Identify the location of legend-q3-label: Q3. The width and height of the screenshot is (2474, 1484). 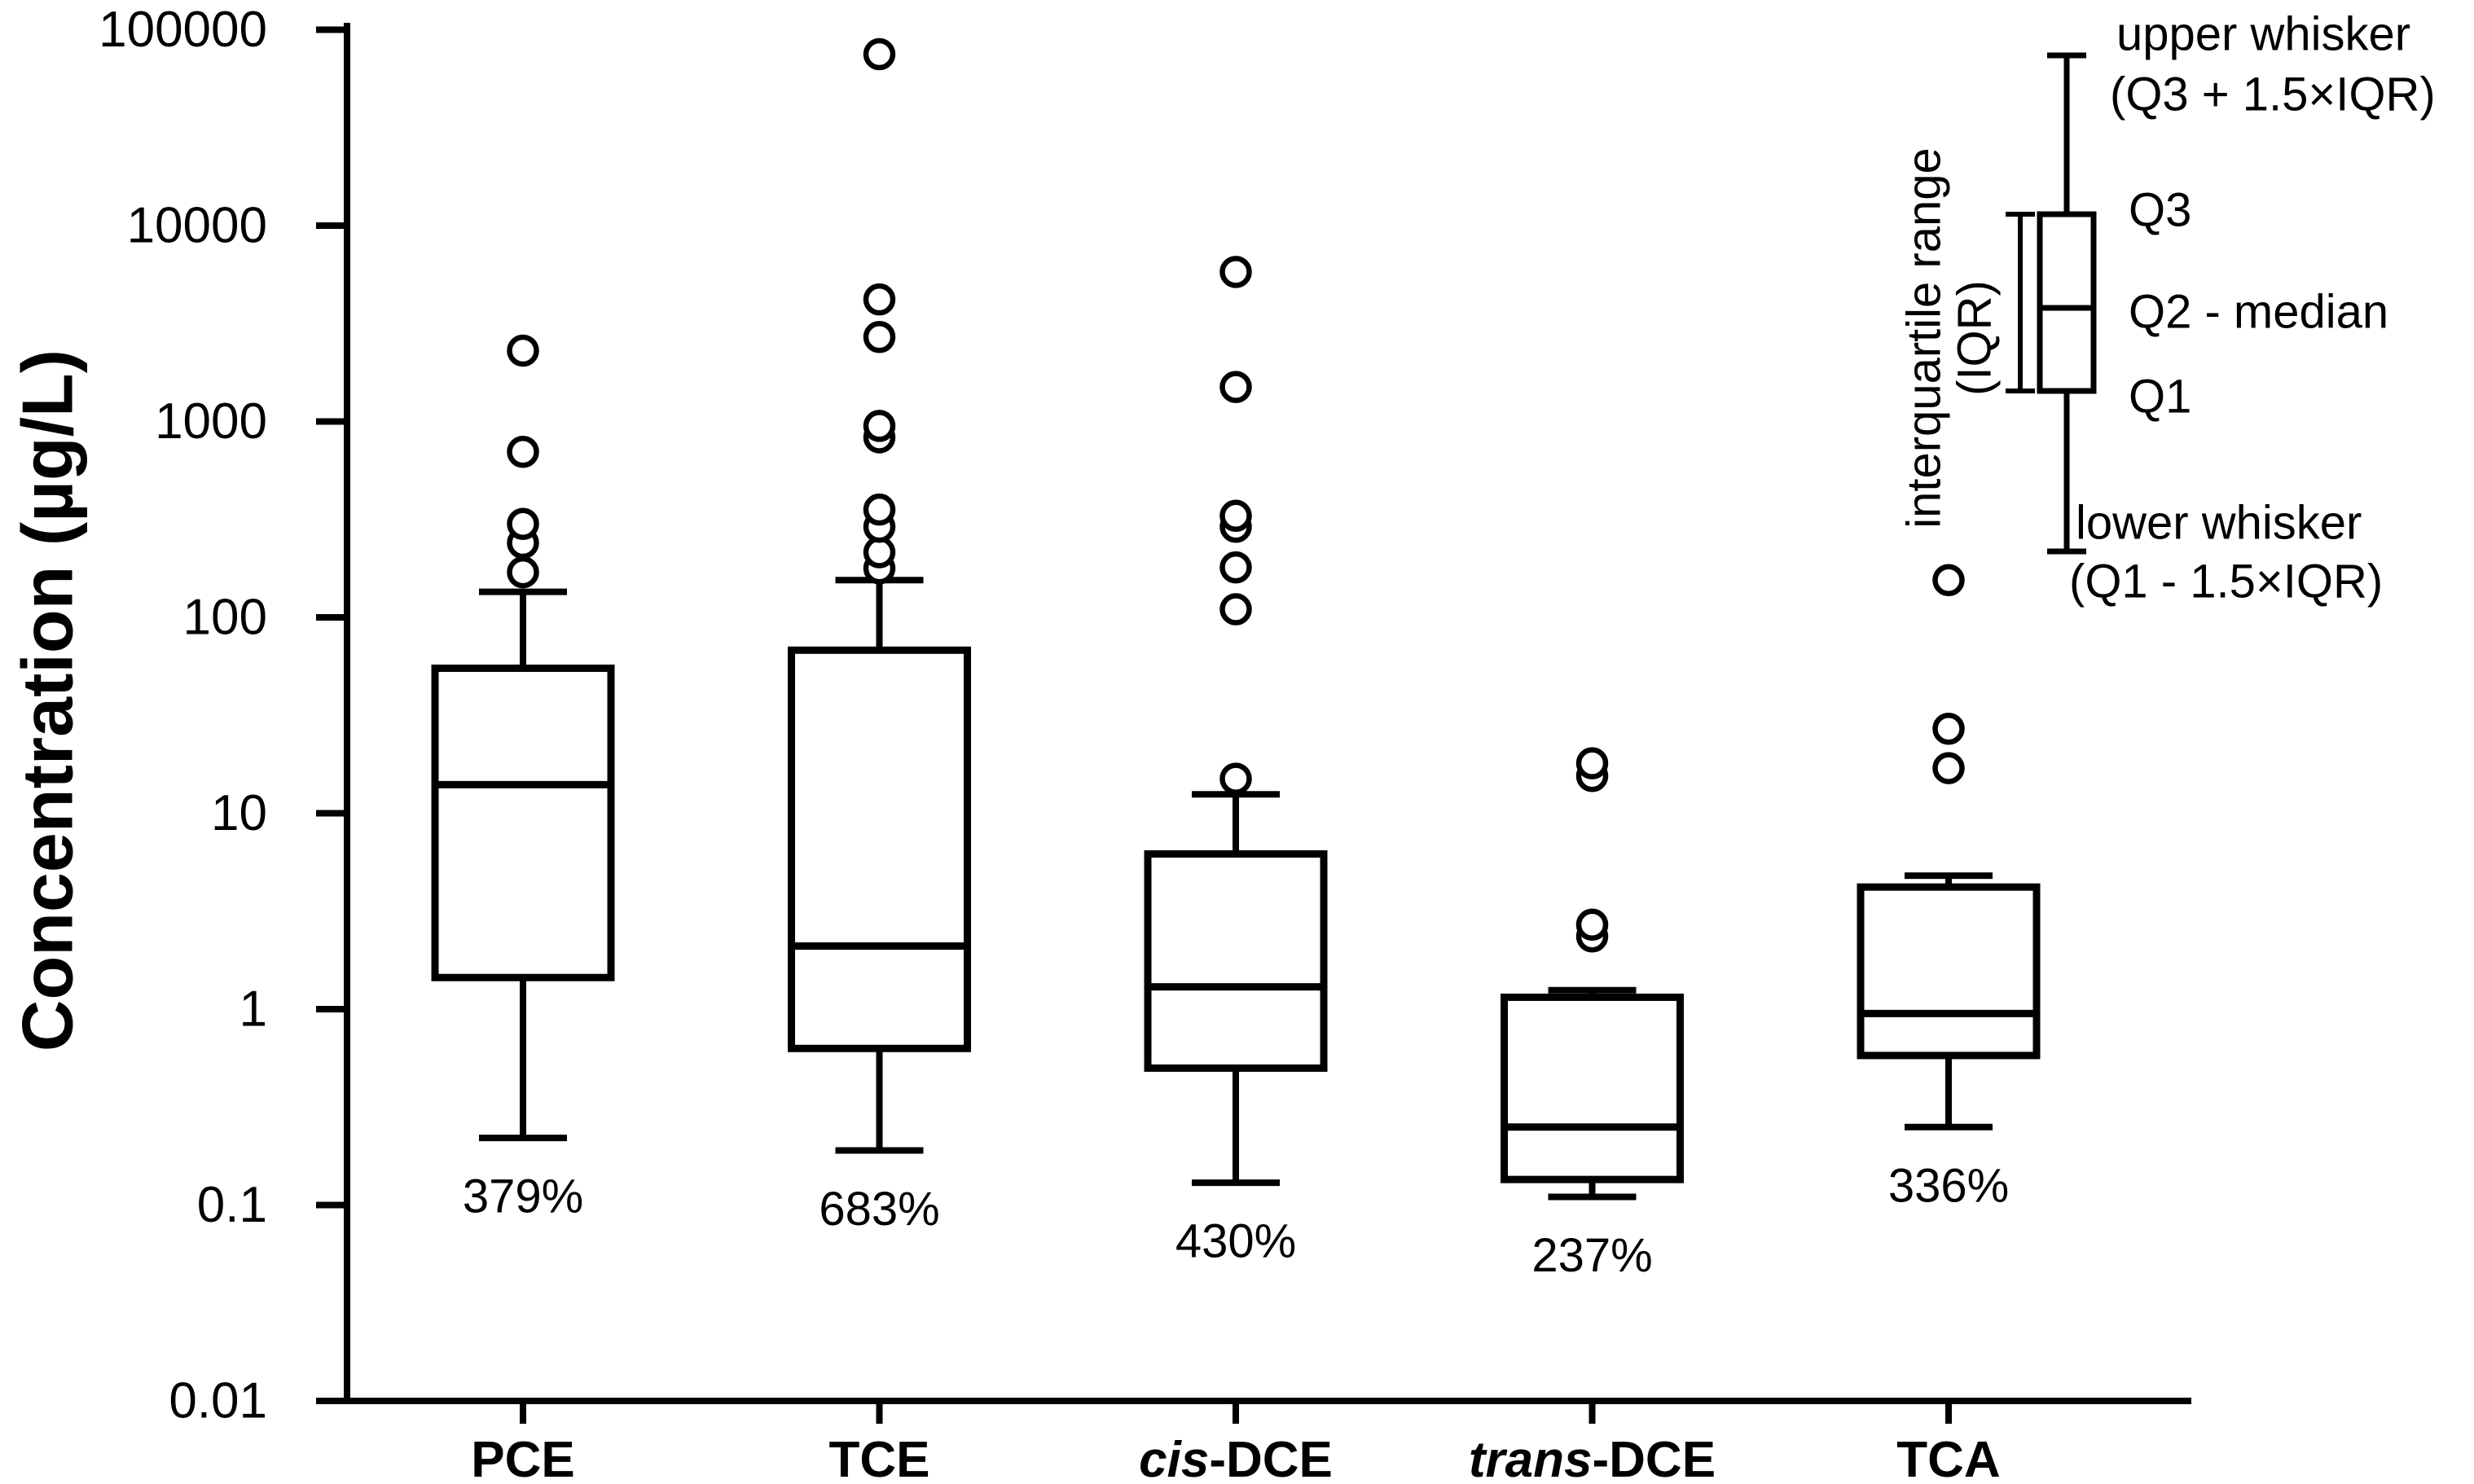
(2160, 211).